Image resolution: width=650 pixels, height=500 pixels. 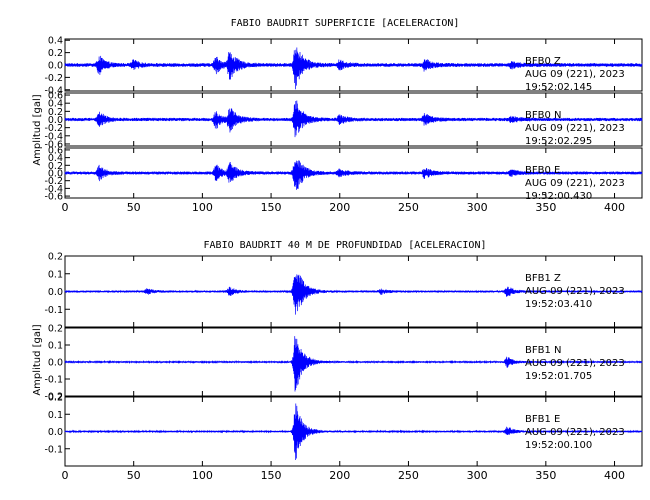 I want to click on panel-title: FABIO BAUDRIT SUPERFICIE [ACELERACION], so click(x=345, y=23).